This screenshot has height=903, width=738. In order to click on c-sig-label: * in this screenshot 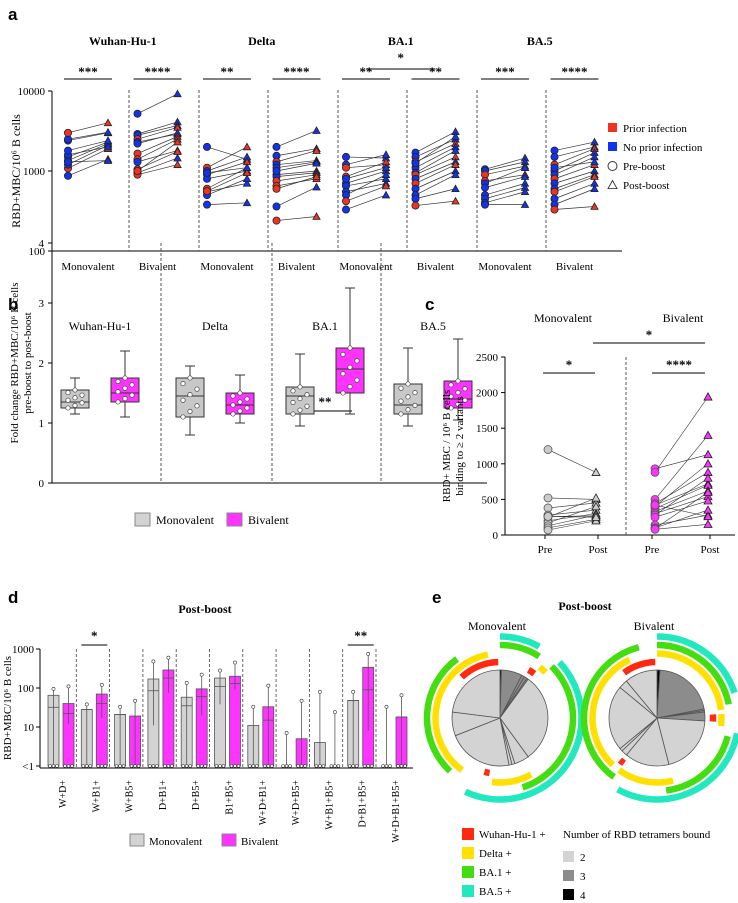, I will do `click(569, 364)`.